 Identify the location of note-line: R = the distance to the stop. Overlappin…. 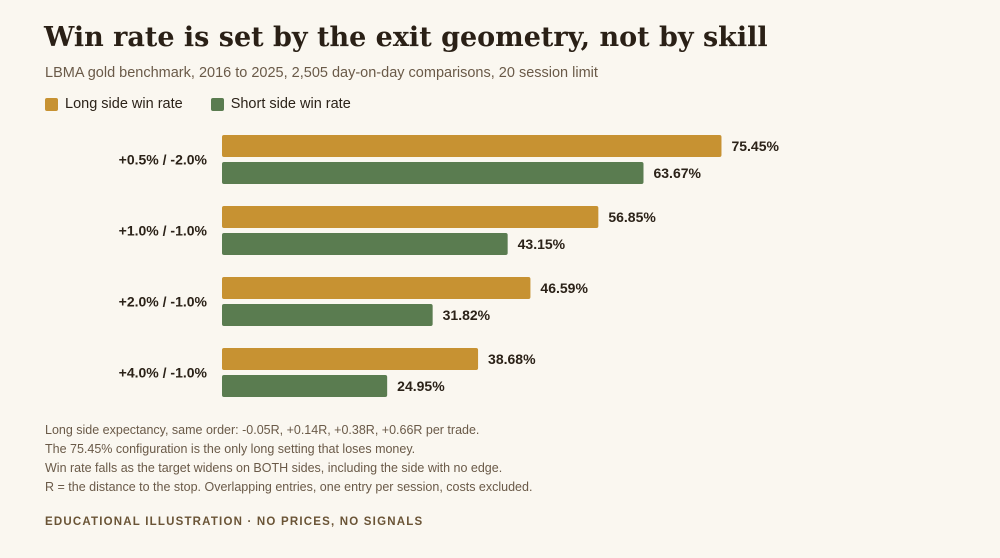
(289, 487).